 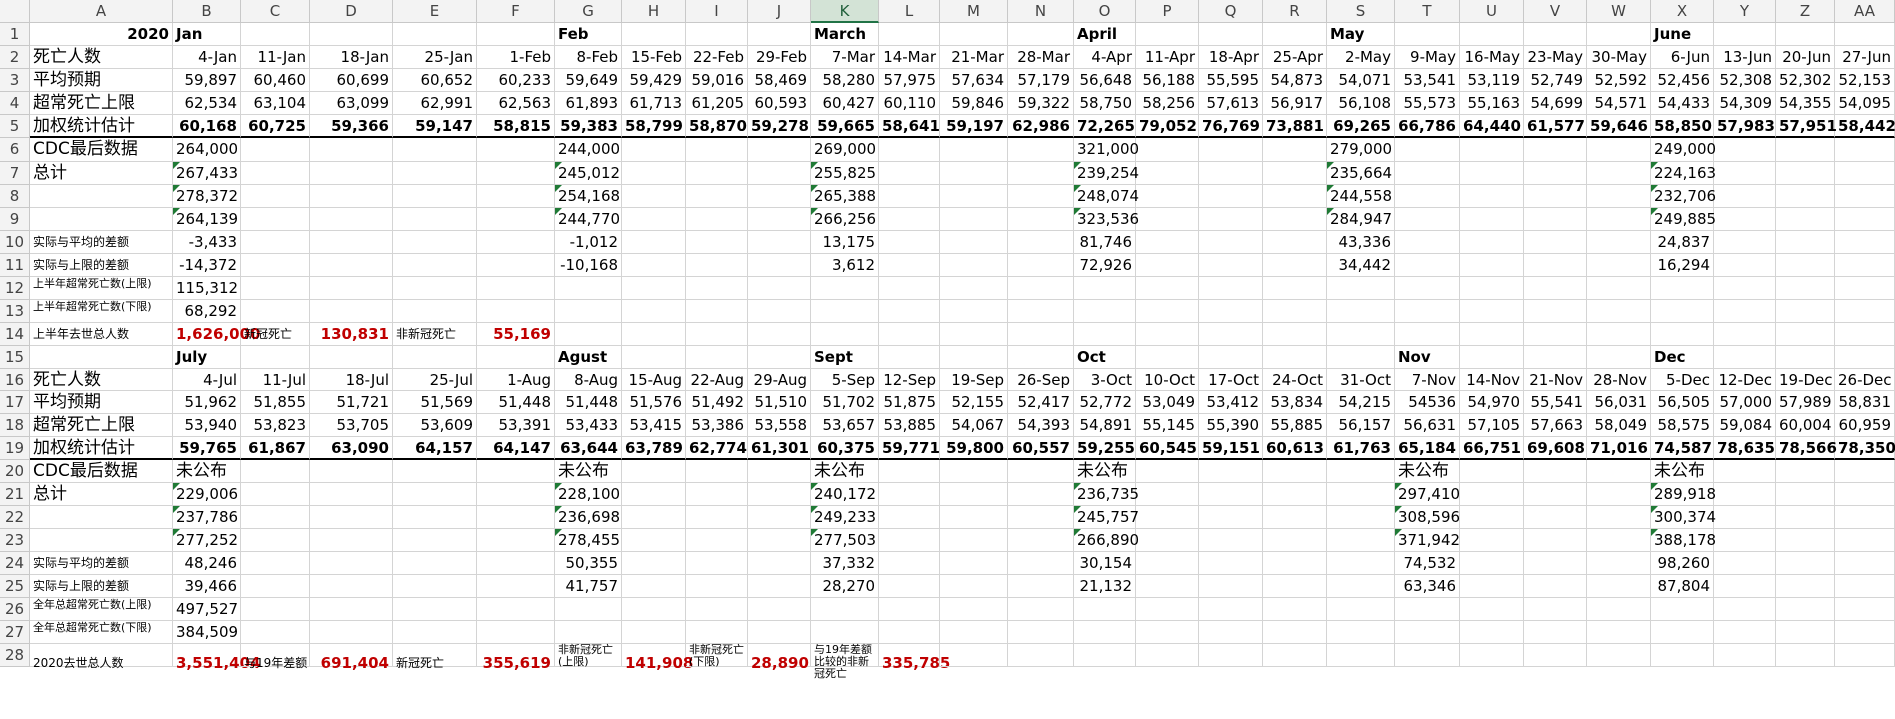 I want to click on data-cell: 19-Sep, so click(x=974, y=380).